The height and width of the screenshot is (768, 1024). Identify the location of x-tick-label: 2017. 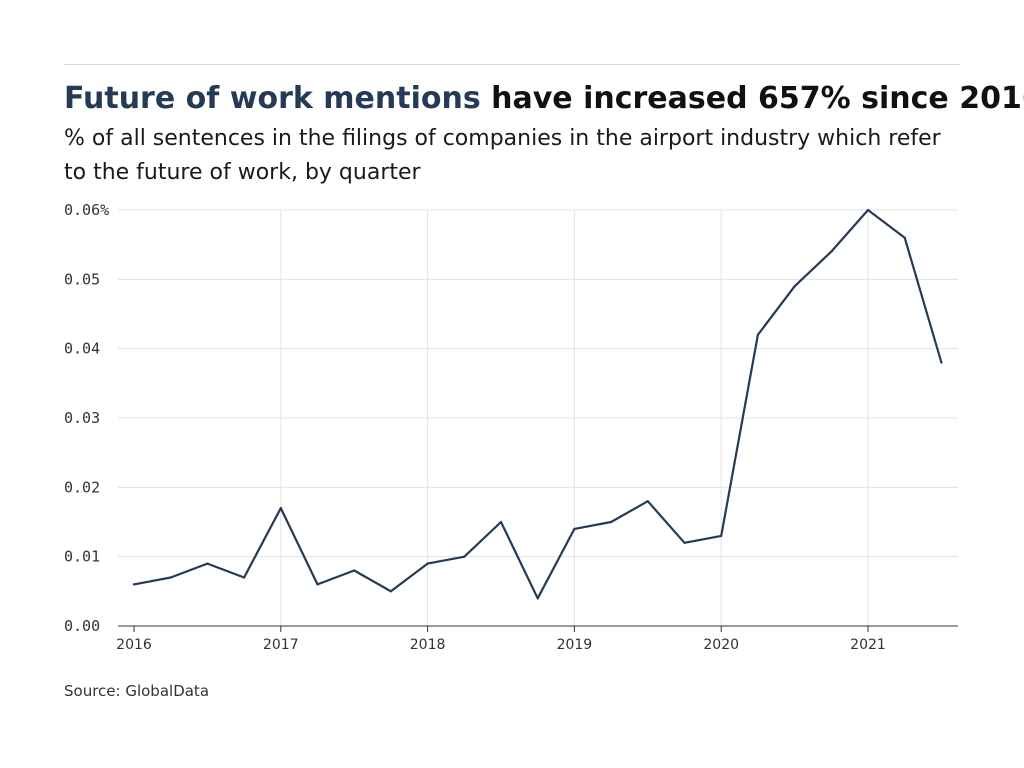
(281, 645).